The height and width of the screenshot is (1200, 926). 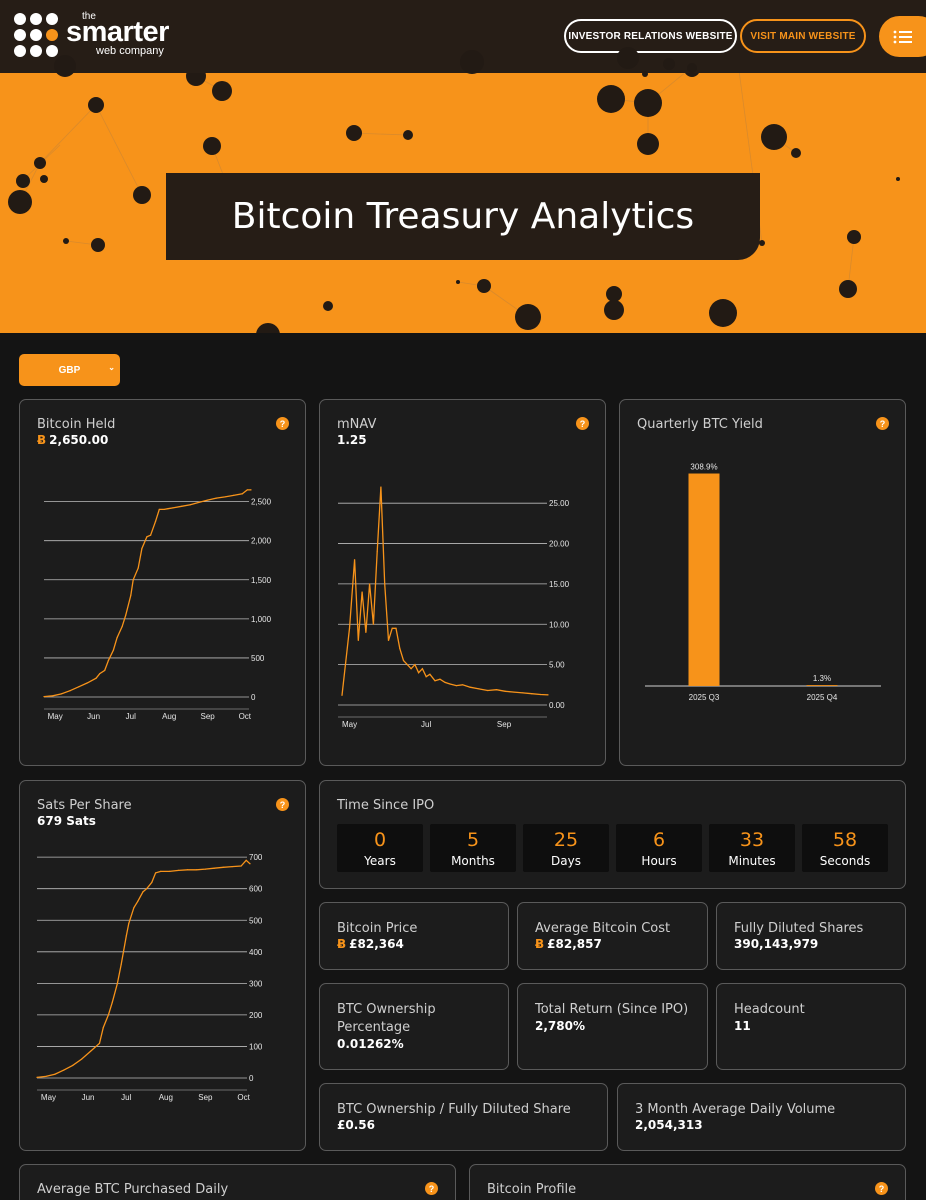 What do you see at coordinates (256, 857) in the screenshot?
I see `y-tick-label: 700` at bounding box center [256, 857].